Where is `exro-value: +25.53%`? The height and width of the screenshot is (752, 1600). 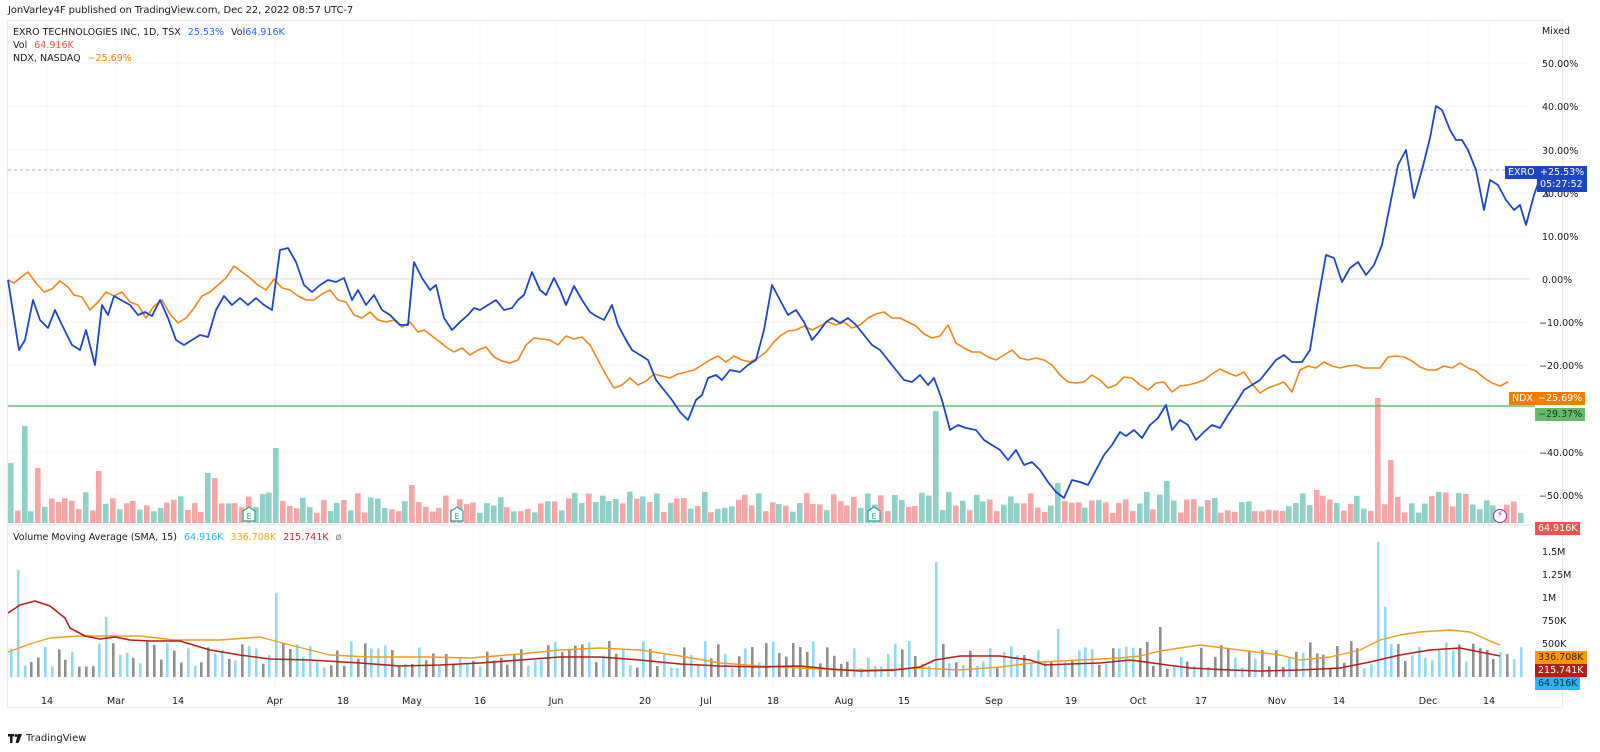 exro-value: +25.53% is located at coordinates (1562, 172).